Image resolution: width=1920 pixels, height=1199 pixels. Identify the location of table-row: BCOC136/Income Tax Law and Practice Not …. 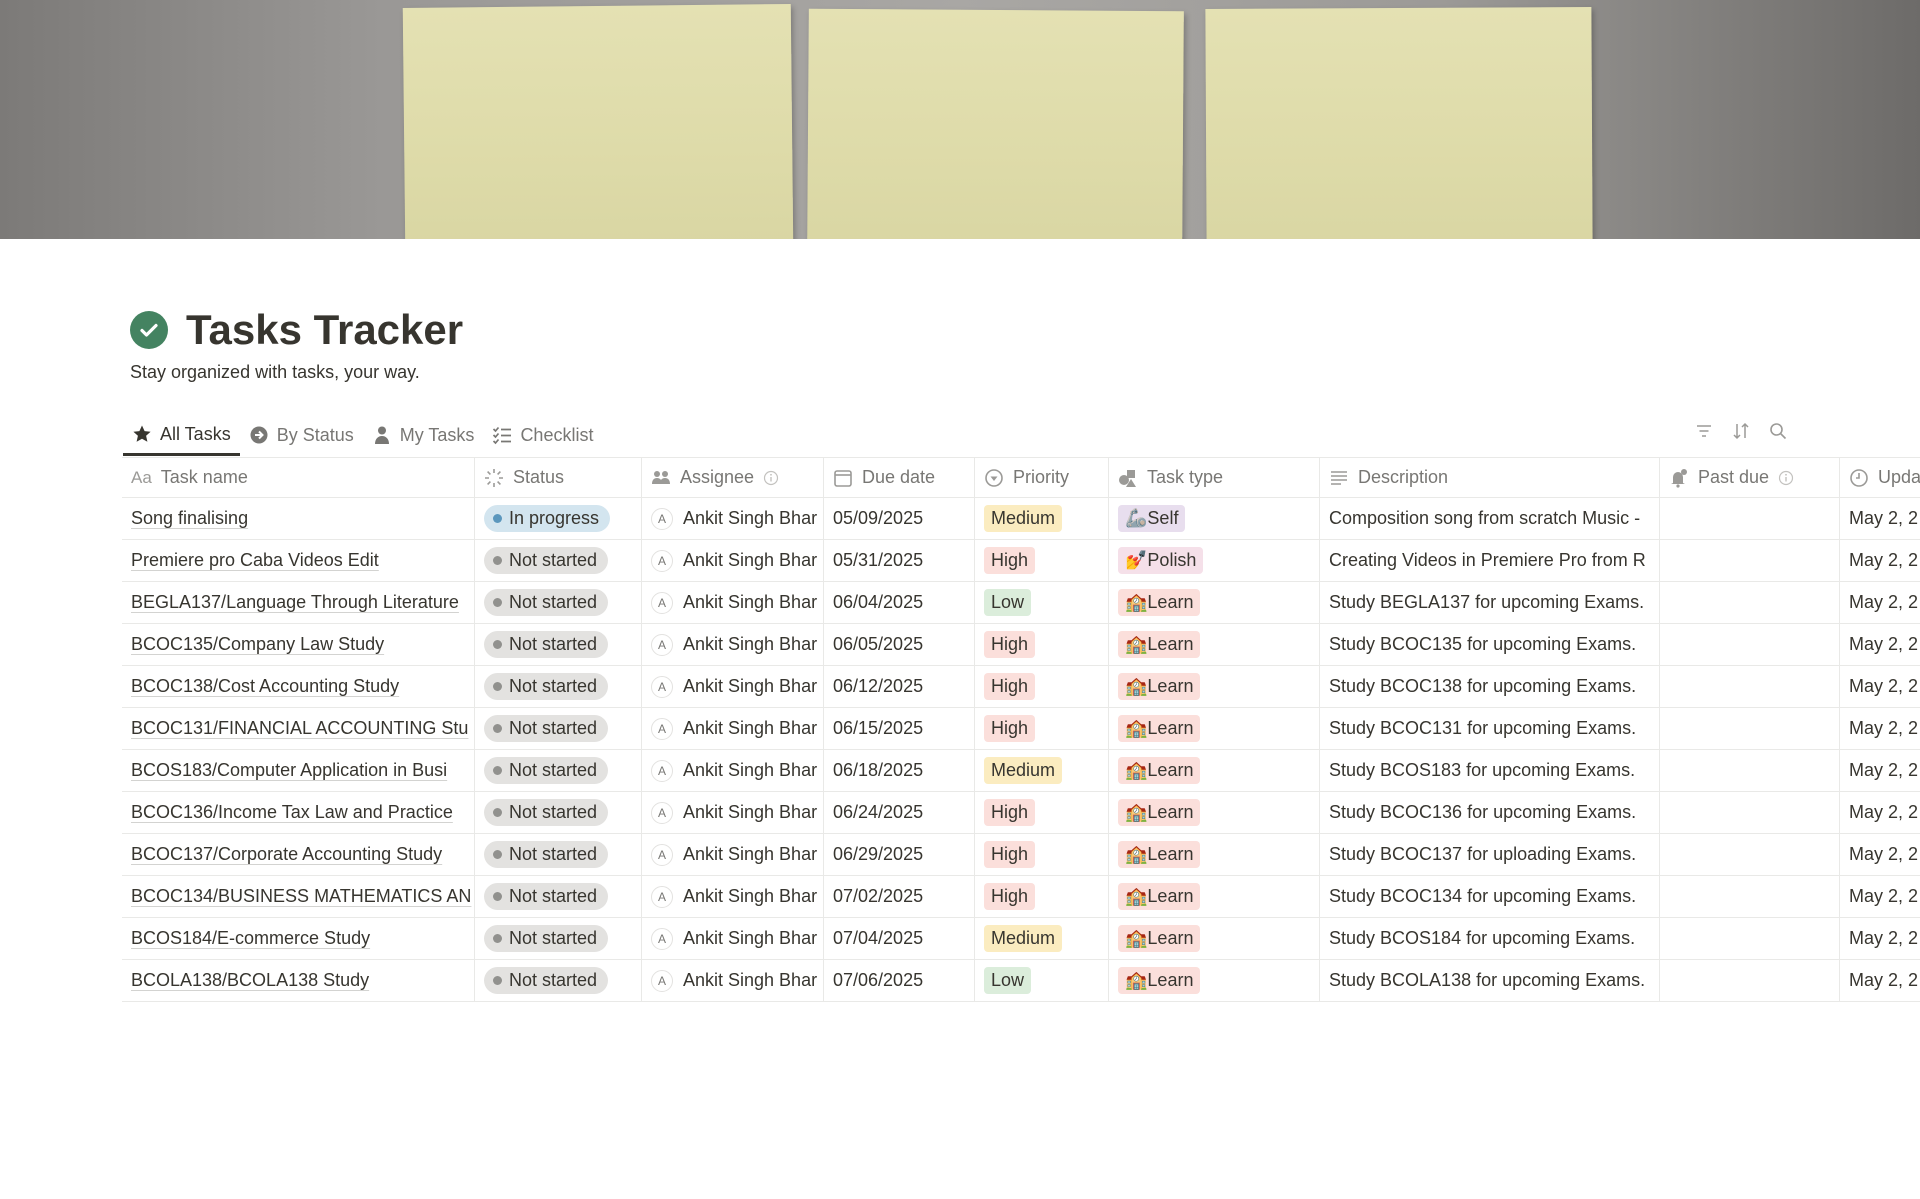
(1021, 813).